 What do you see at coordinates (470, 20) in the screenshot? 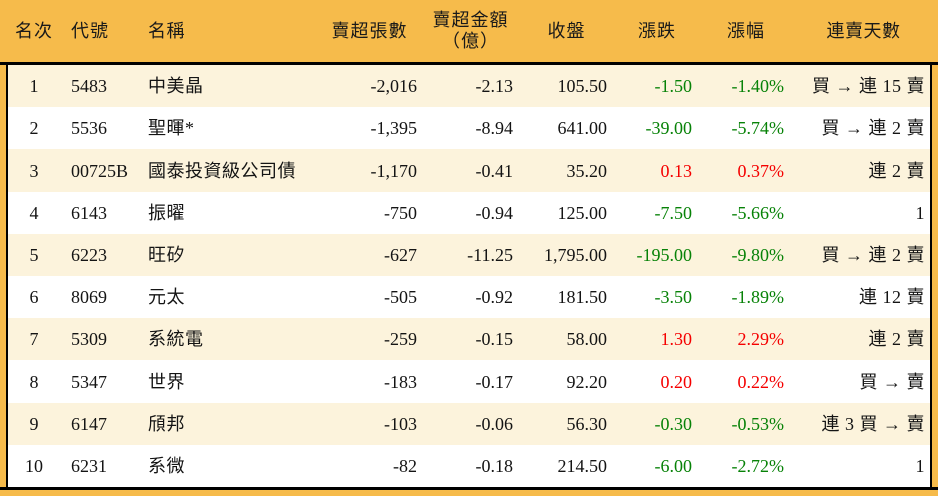
I see `header-net-sell-amount-line1: 賣超金額` at bounding box center [470, 20].